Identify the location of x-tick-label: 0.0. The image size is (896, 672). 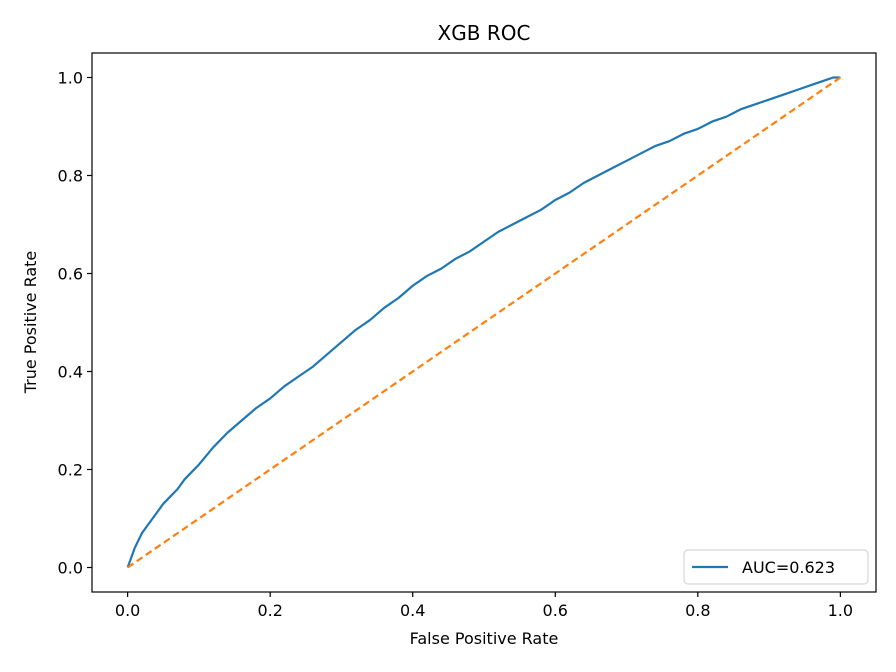
(127, 610).